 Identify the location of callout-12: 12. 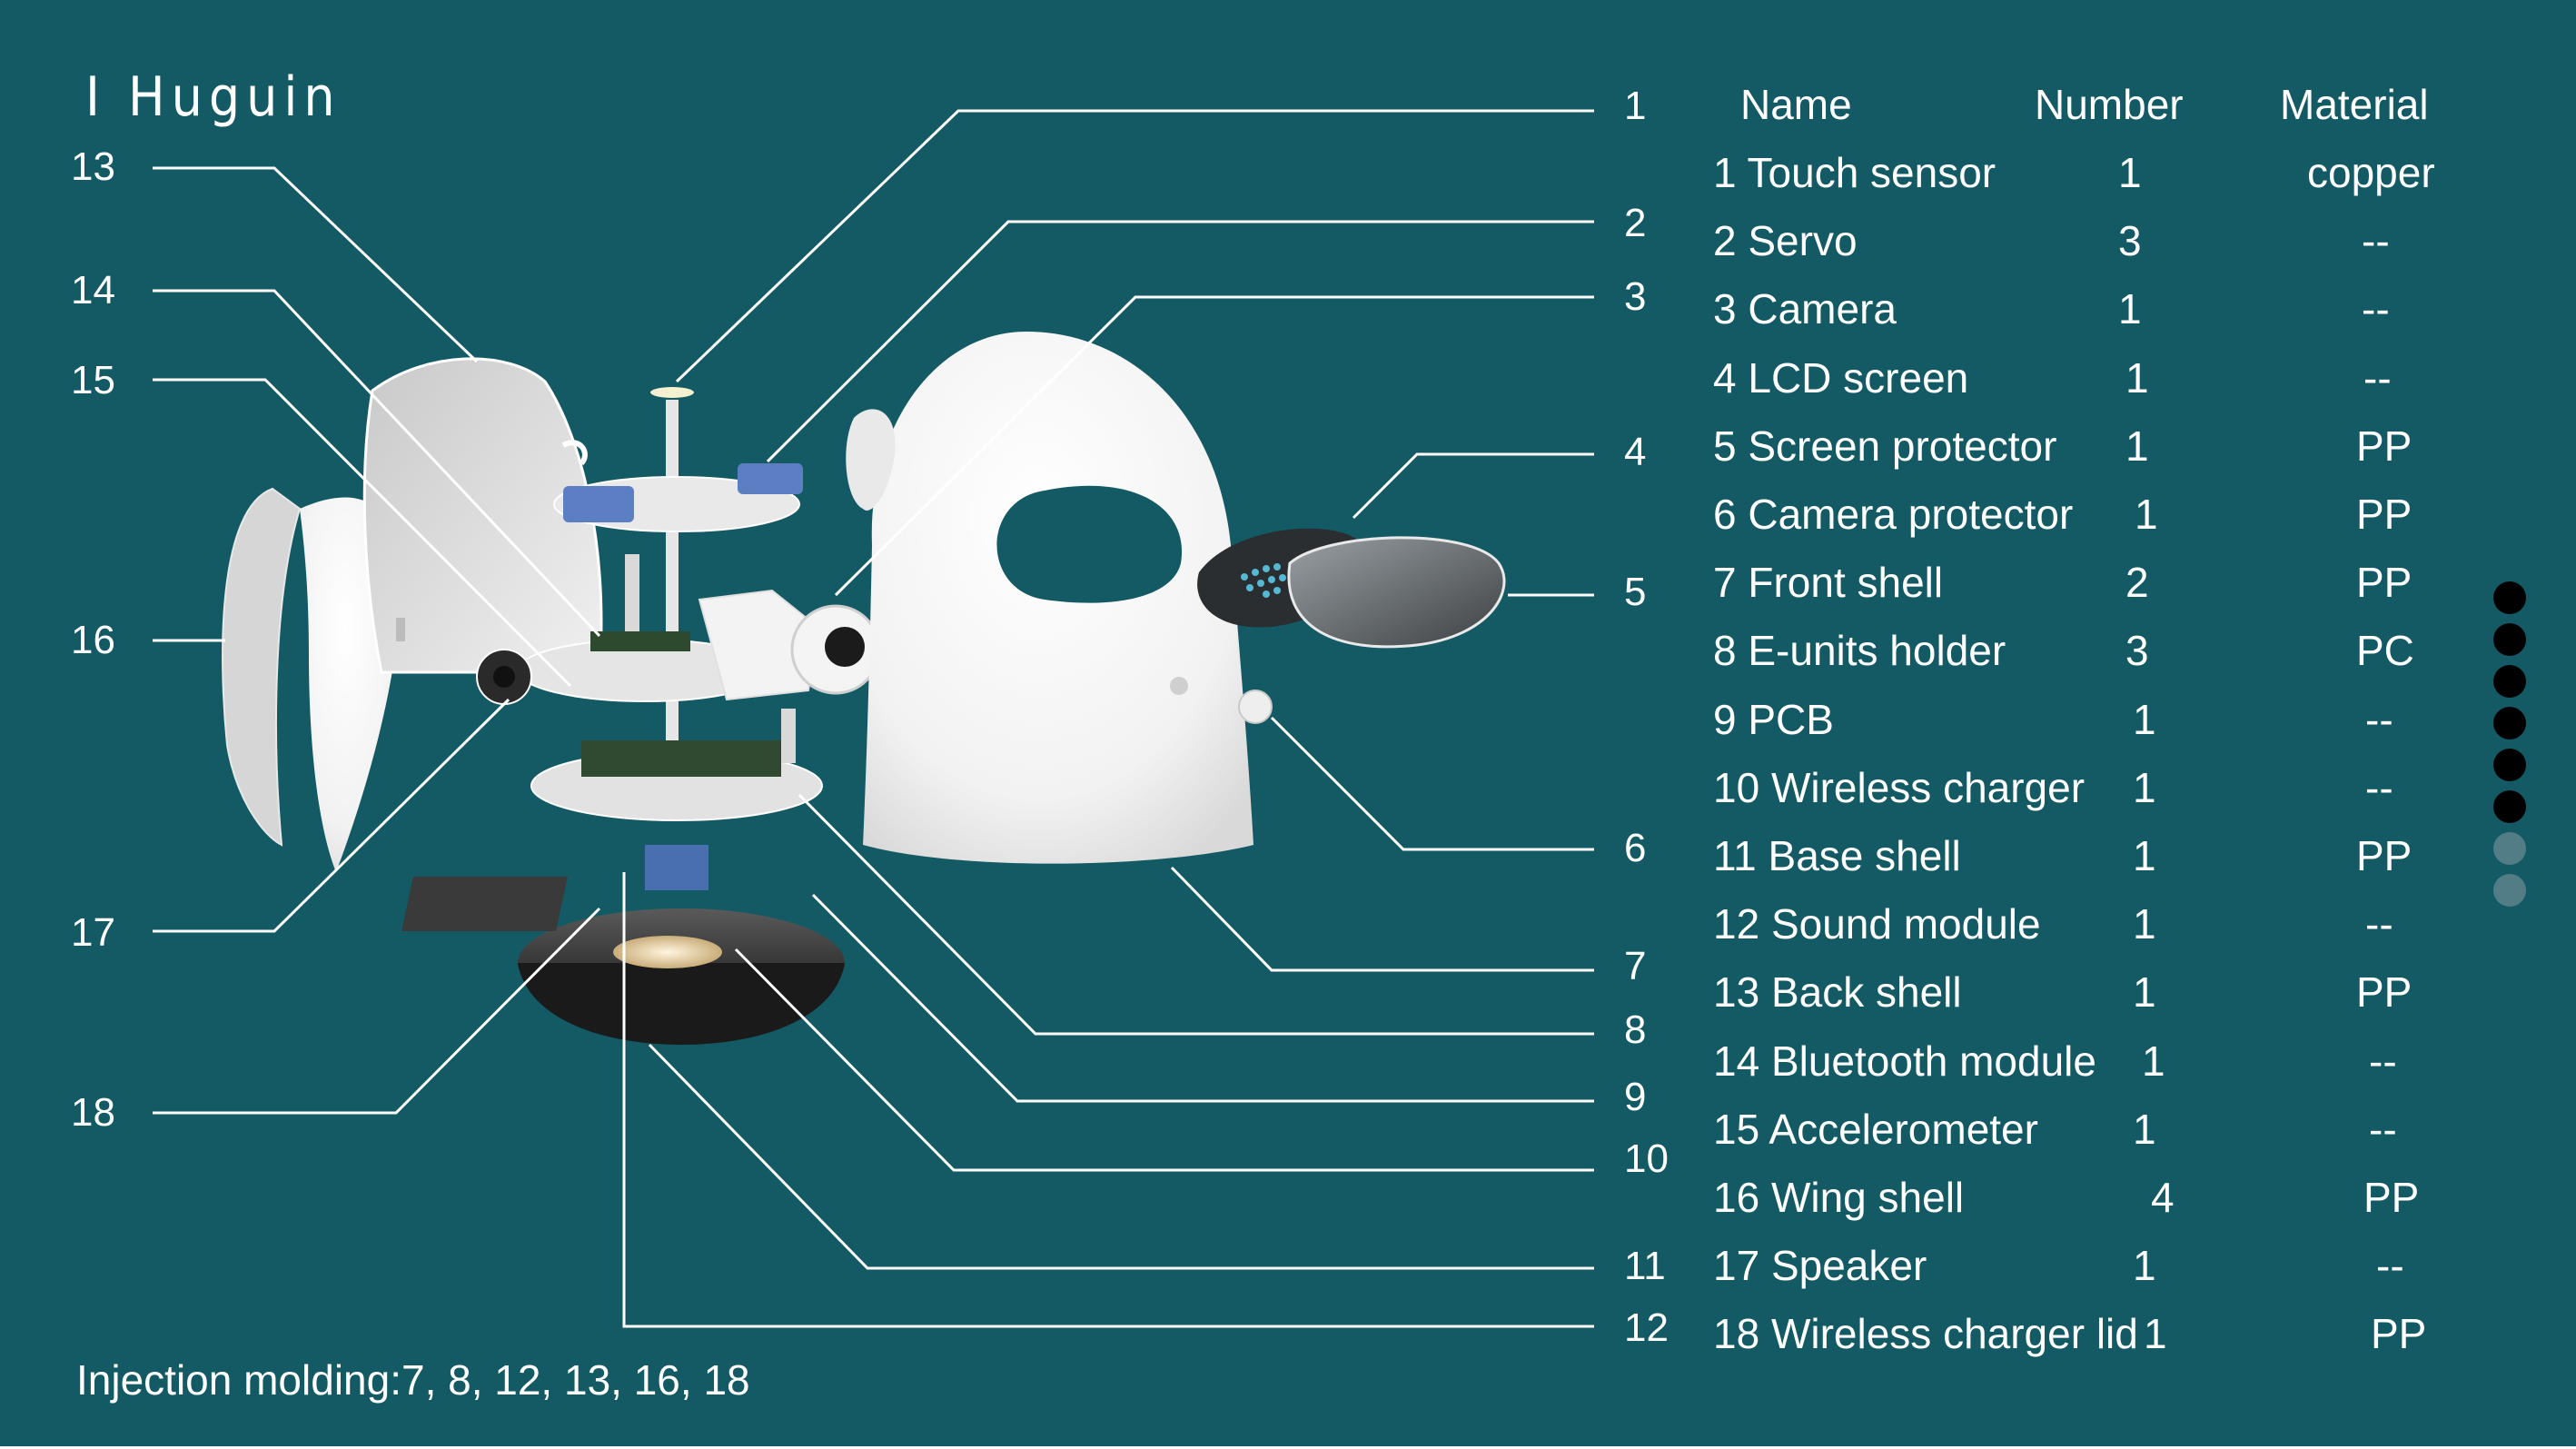
(1646, 1327).